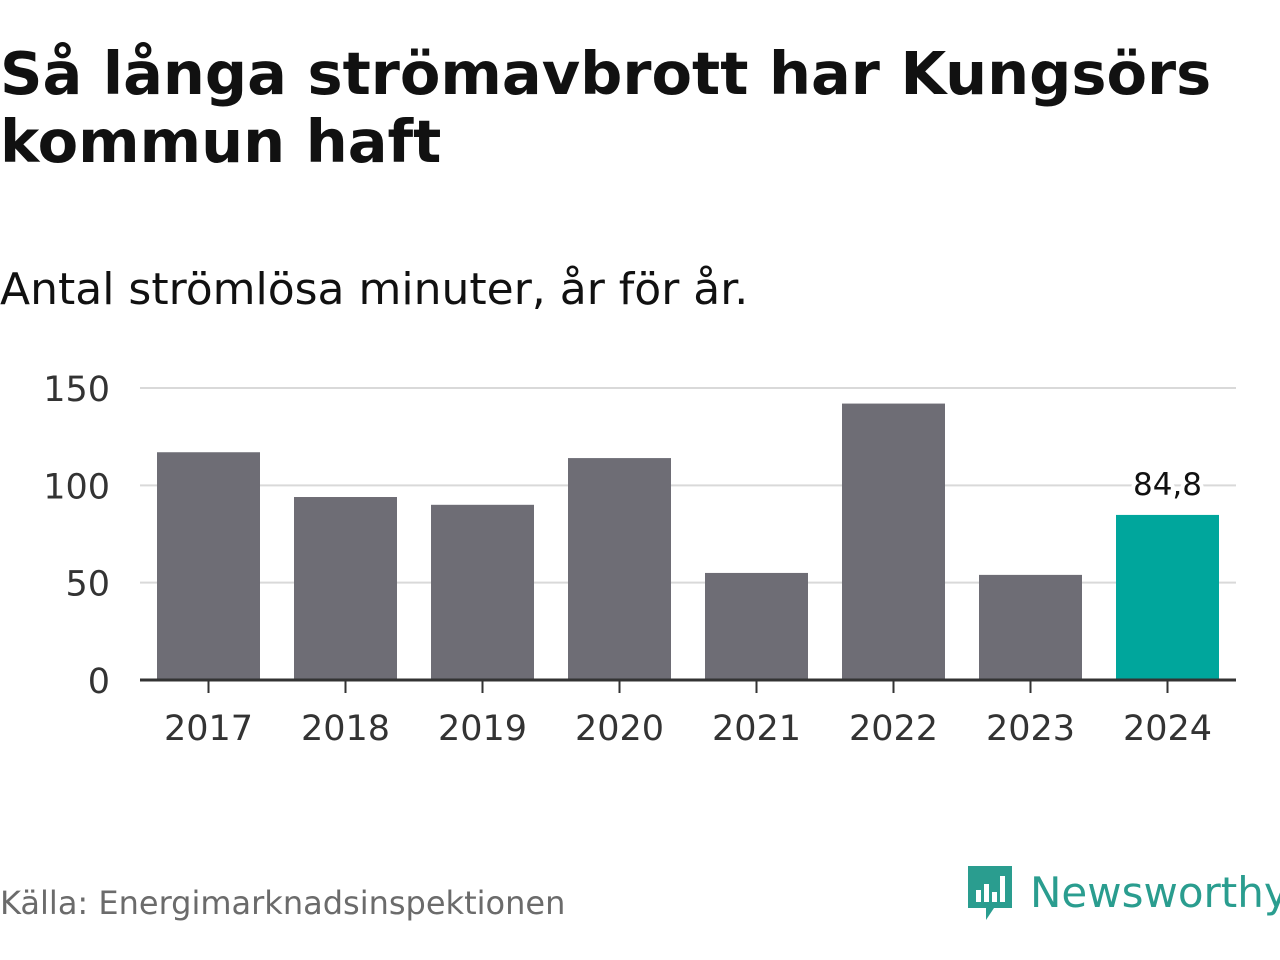  I want to click on y-tick-label: 50, so click(87, 585).